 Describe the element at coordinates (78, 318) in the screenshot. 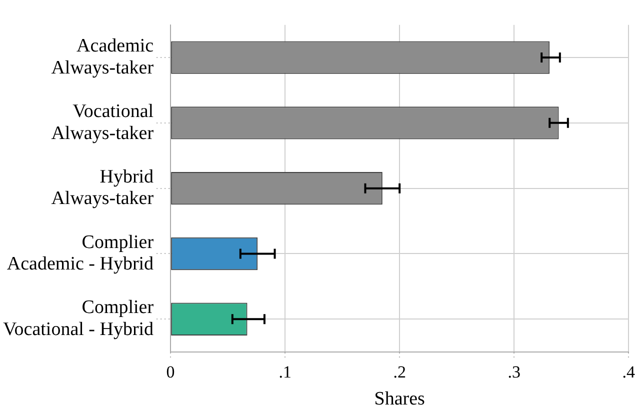

I see `y-tick-label: Complier Vocational - Hybrid` at that location.